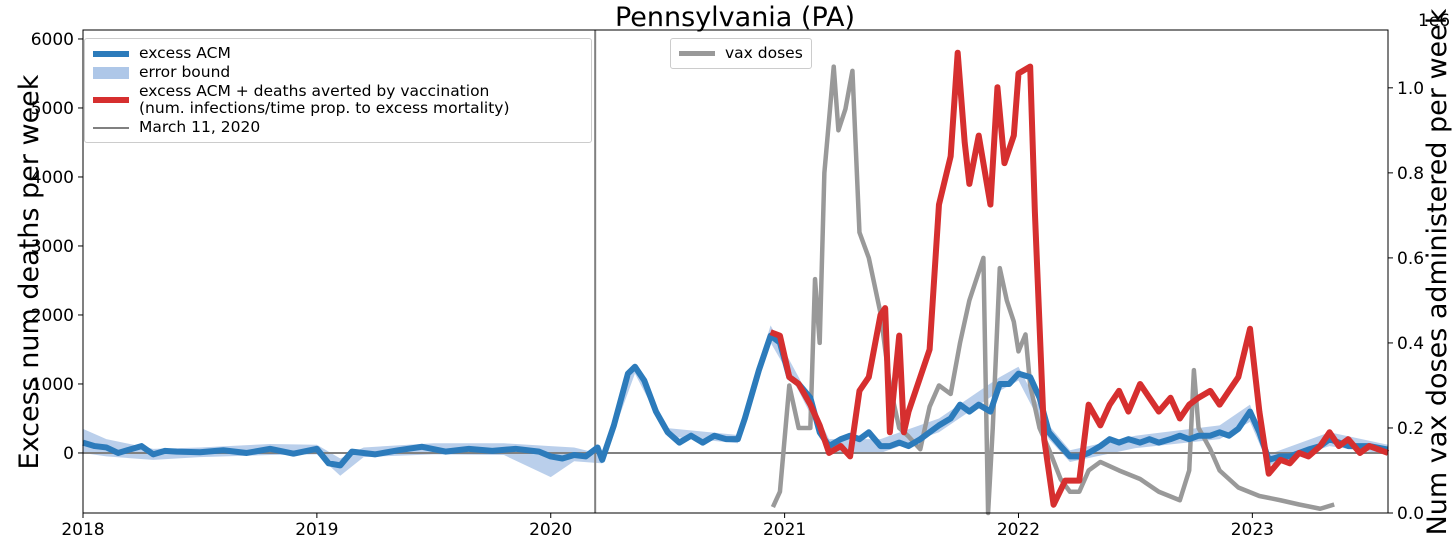 The width and height of the screenshot is (1456, 542). What do you see at coordinates (68, 454) in the screenshot?
I see `y-tick-label: 0` at bounding box center [68, 454].